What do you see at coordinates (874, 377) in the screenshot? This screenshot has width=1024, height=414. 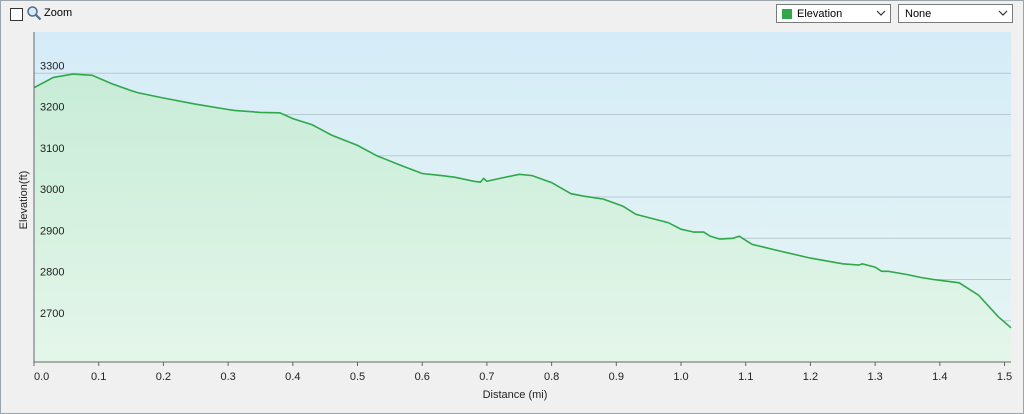 I see `x-tick-label: 1.3` at bounding box center [874, 377].